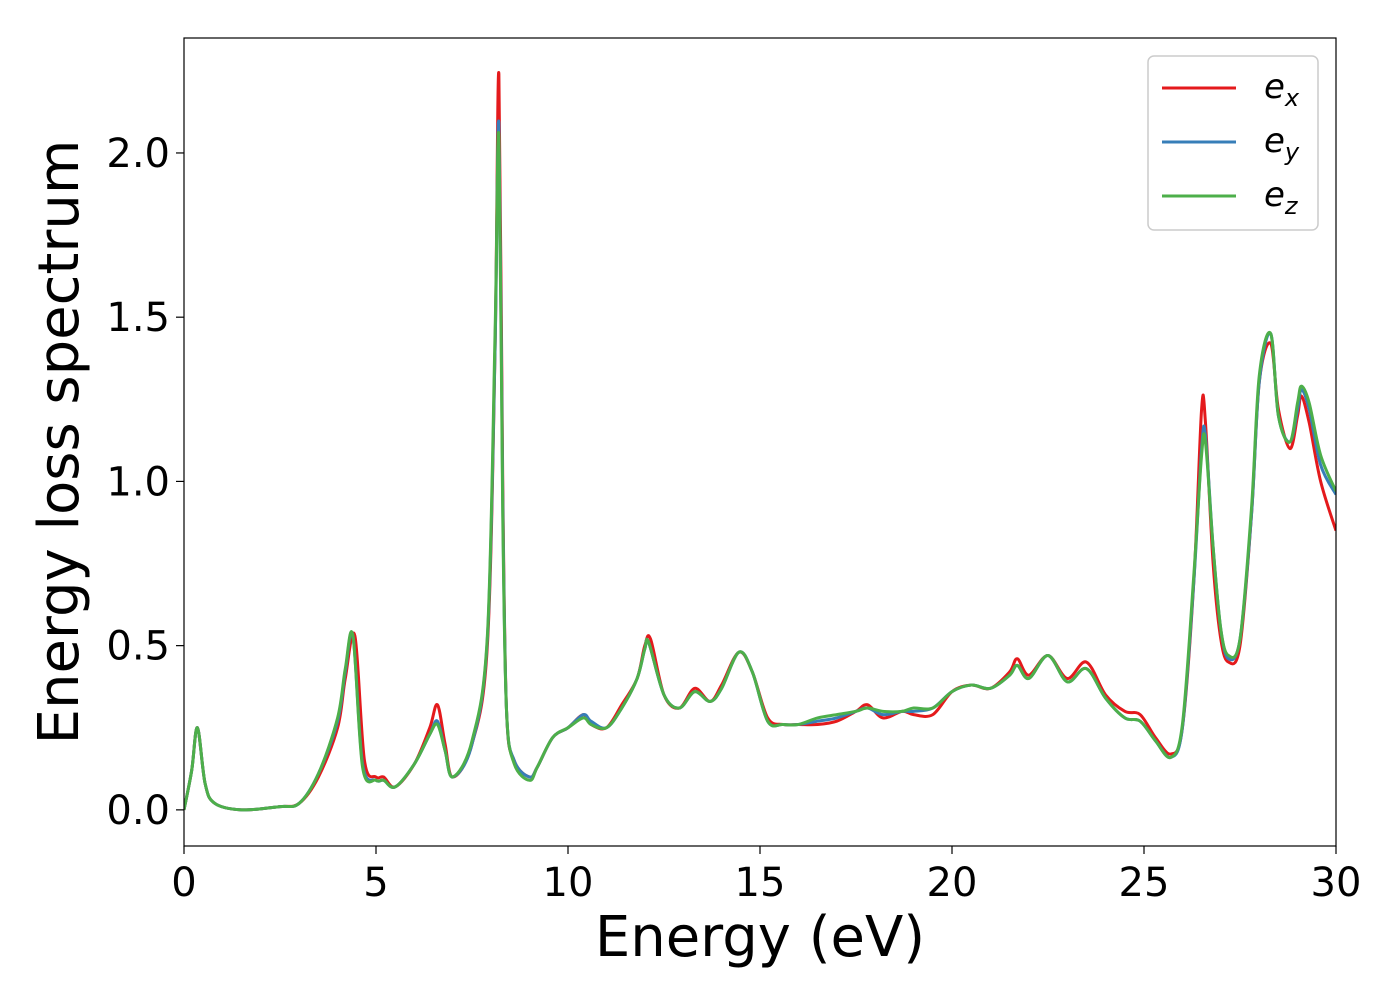 Image resolution: width=1400 pixels, height=1000 pixels. What do you see at coordinates (138, 482) in the screenshot?
I see `y-tick-label: 1.0` at bounding box center [138, 482].